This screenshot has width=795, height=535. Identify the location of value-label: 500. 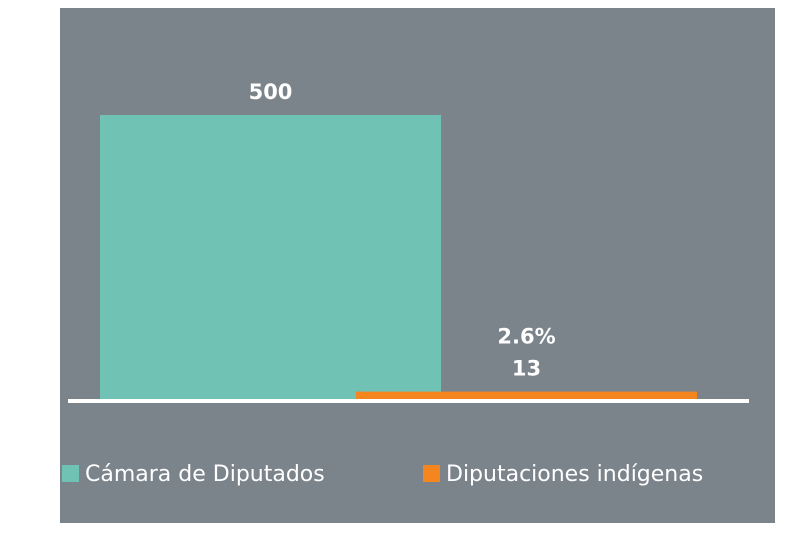
(271, 92).